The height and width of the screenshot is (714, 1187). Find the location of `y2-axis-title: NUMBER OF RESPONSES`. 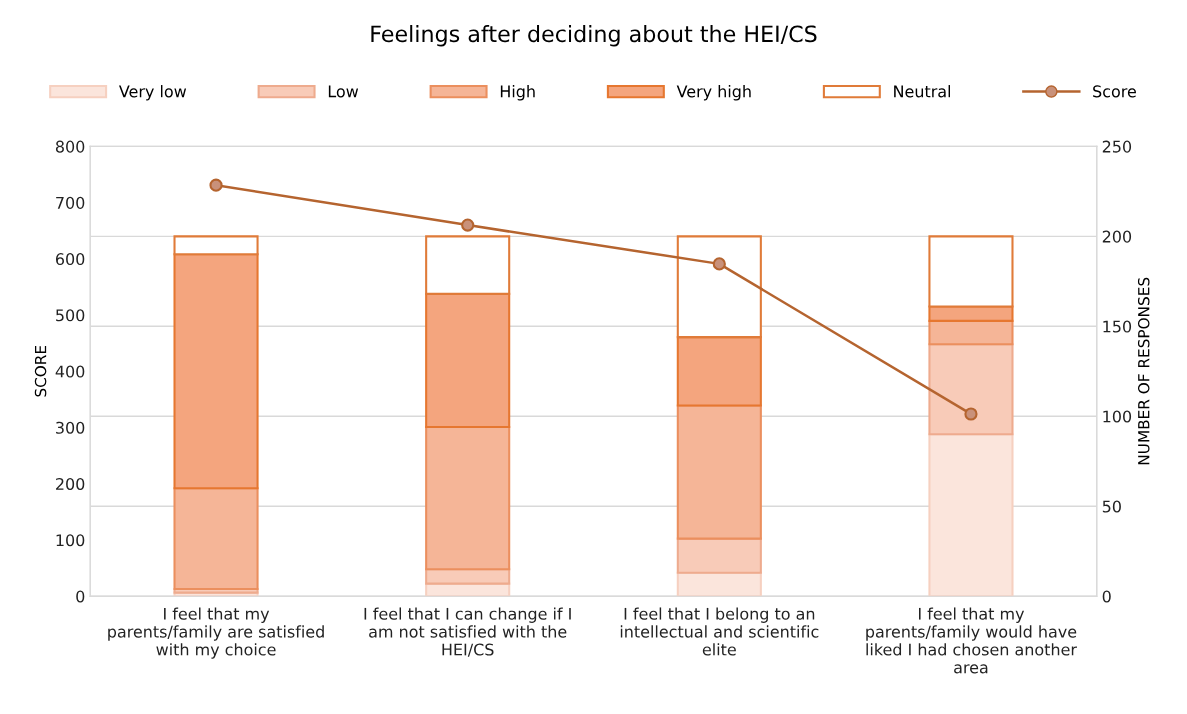

y2-axis-title: NUMBER OF RESPONSES is located at coordinates (1143, 371).